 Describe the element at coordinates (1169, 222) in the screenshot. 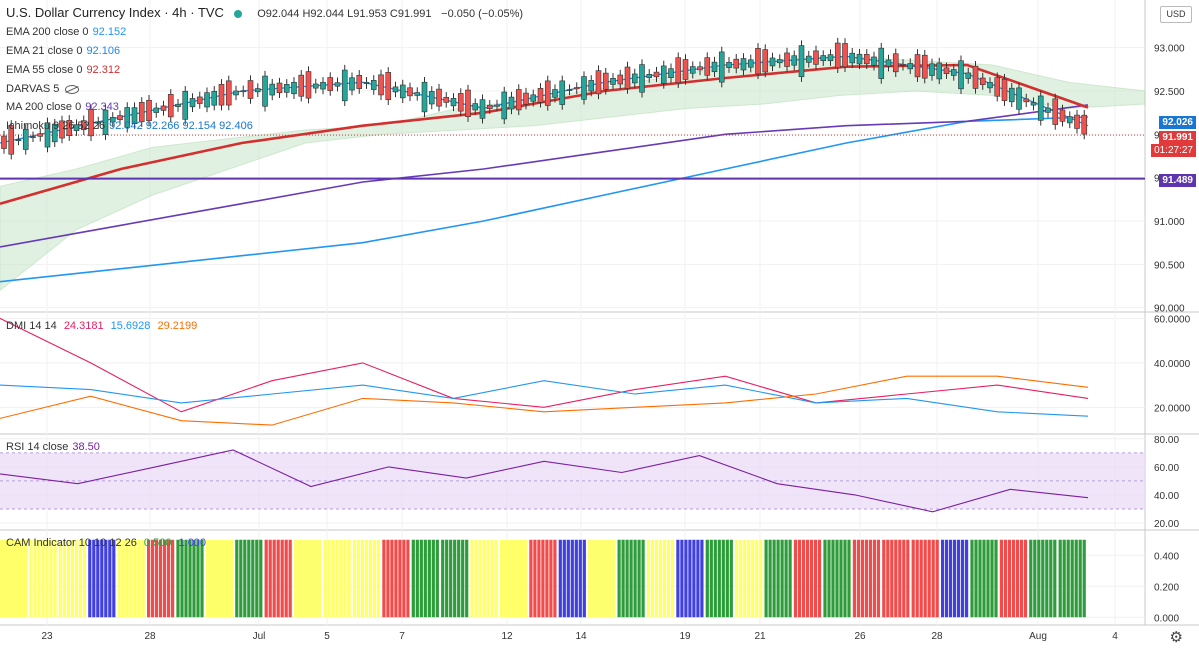

I see `y-tick-label: 91.000` at that location.